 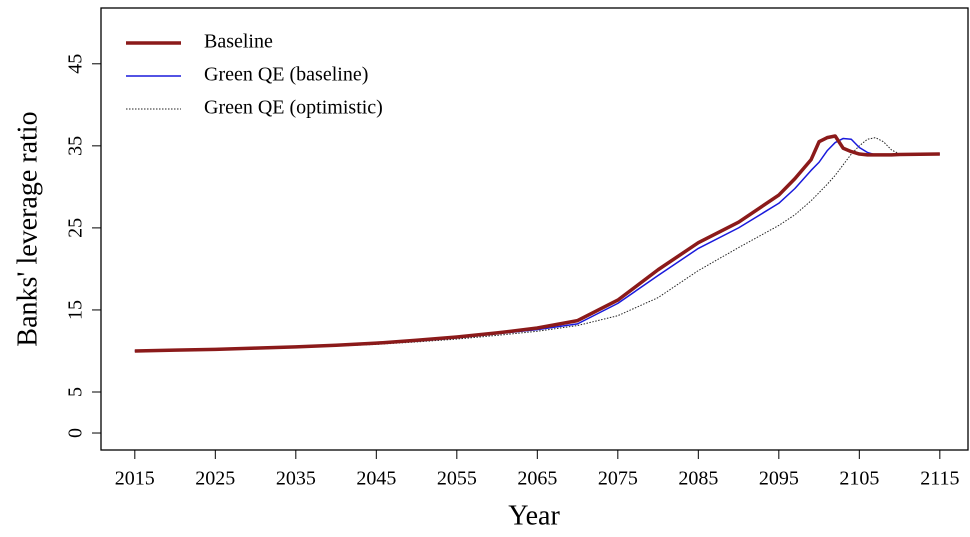 What do you see at coordinates (698, 479) in the screenshot?
I see `x-tick-label: 2085` at bounding box center [698, 479].